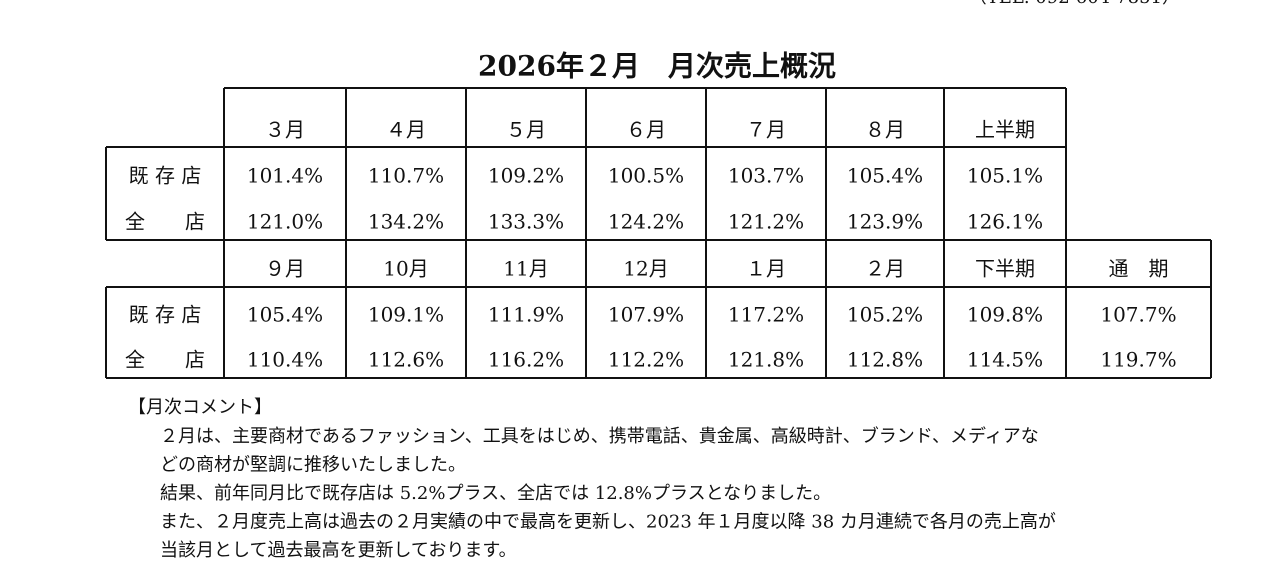  Describe the element at coordinates (200, 407) in the screenshot. I see `comment-heading: 【月次コメント】` at that location.